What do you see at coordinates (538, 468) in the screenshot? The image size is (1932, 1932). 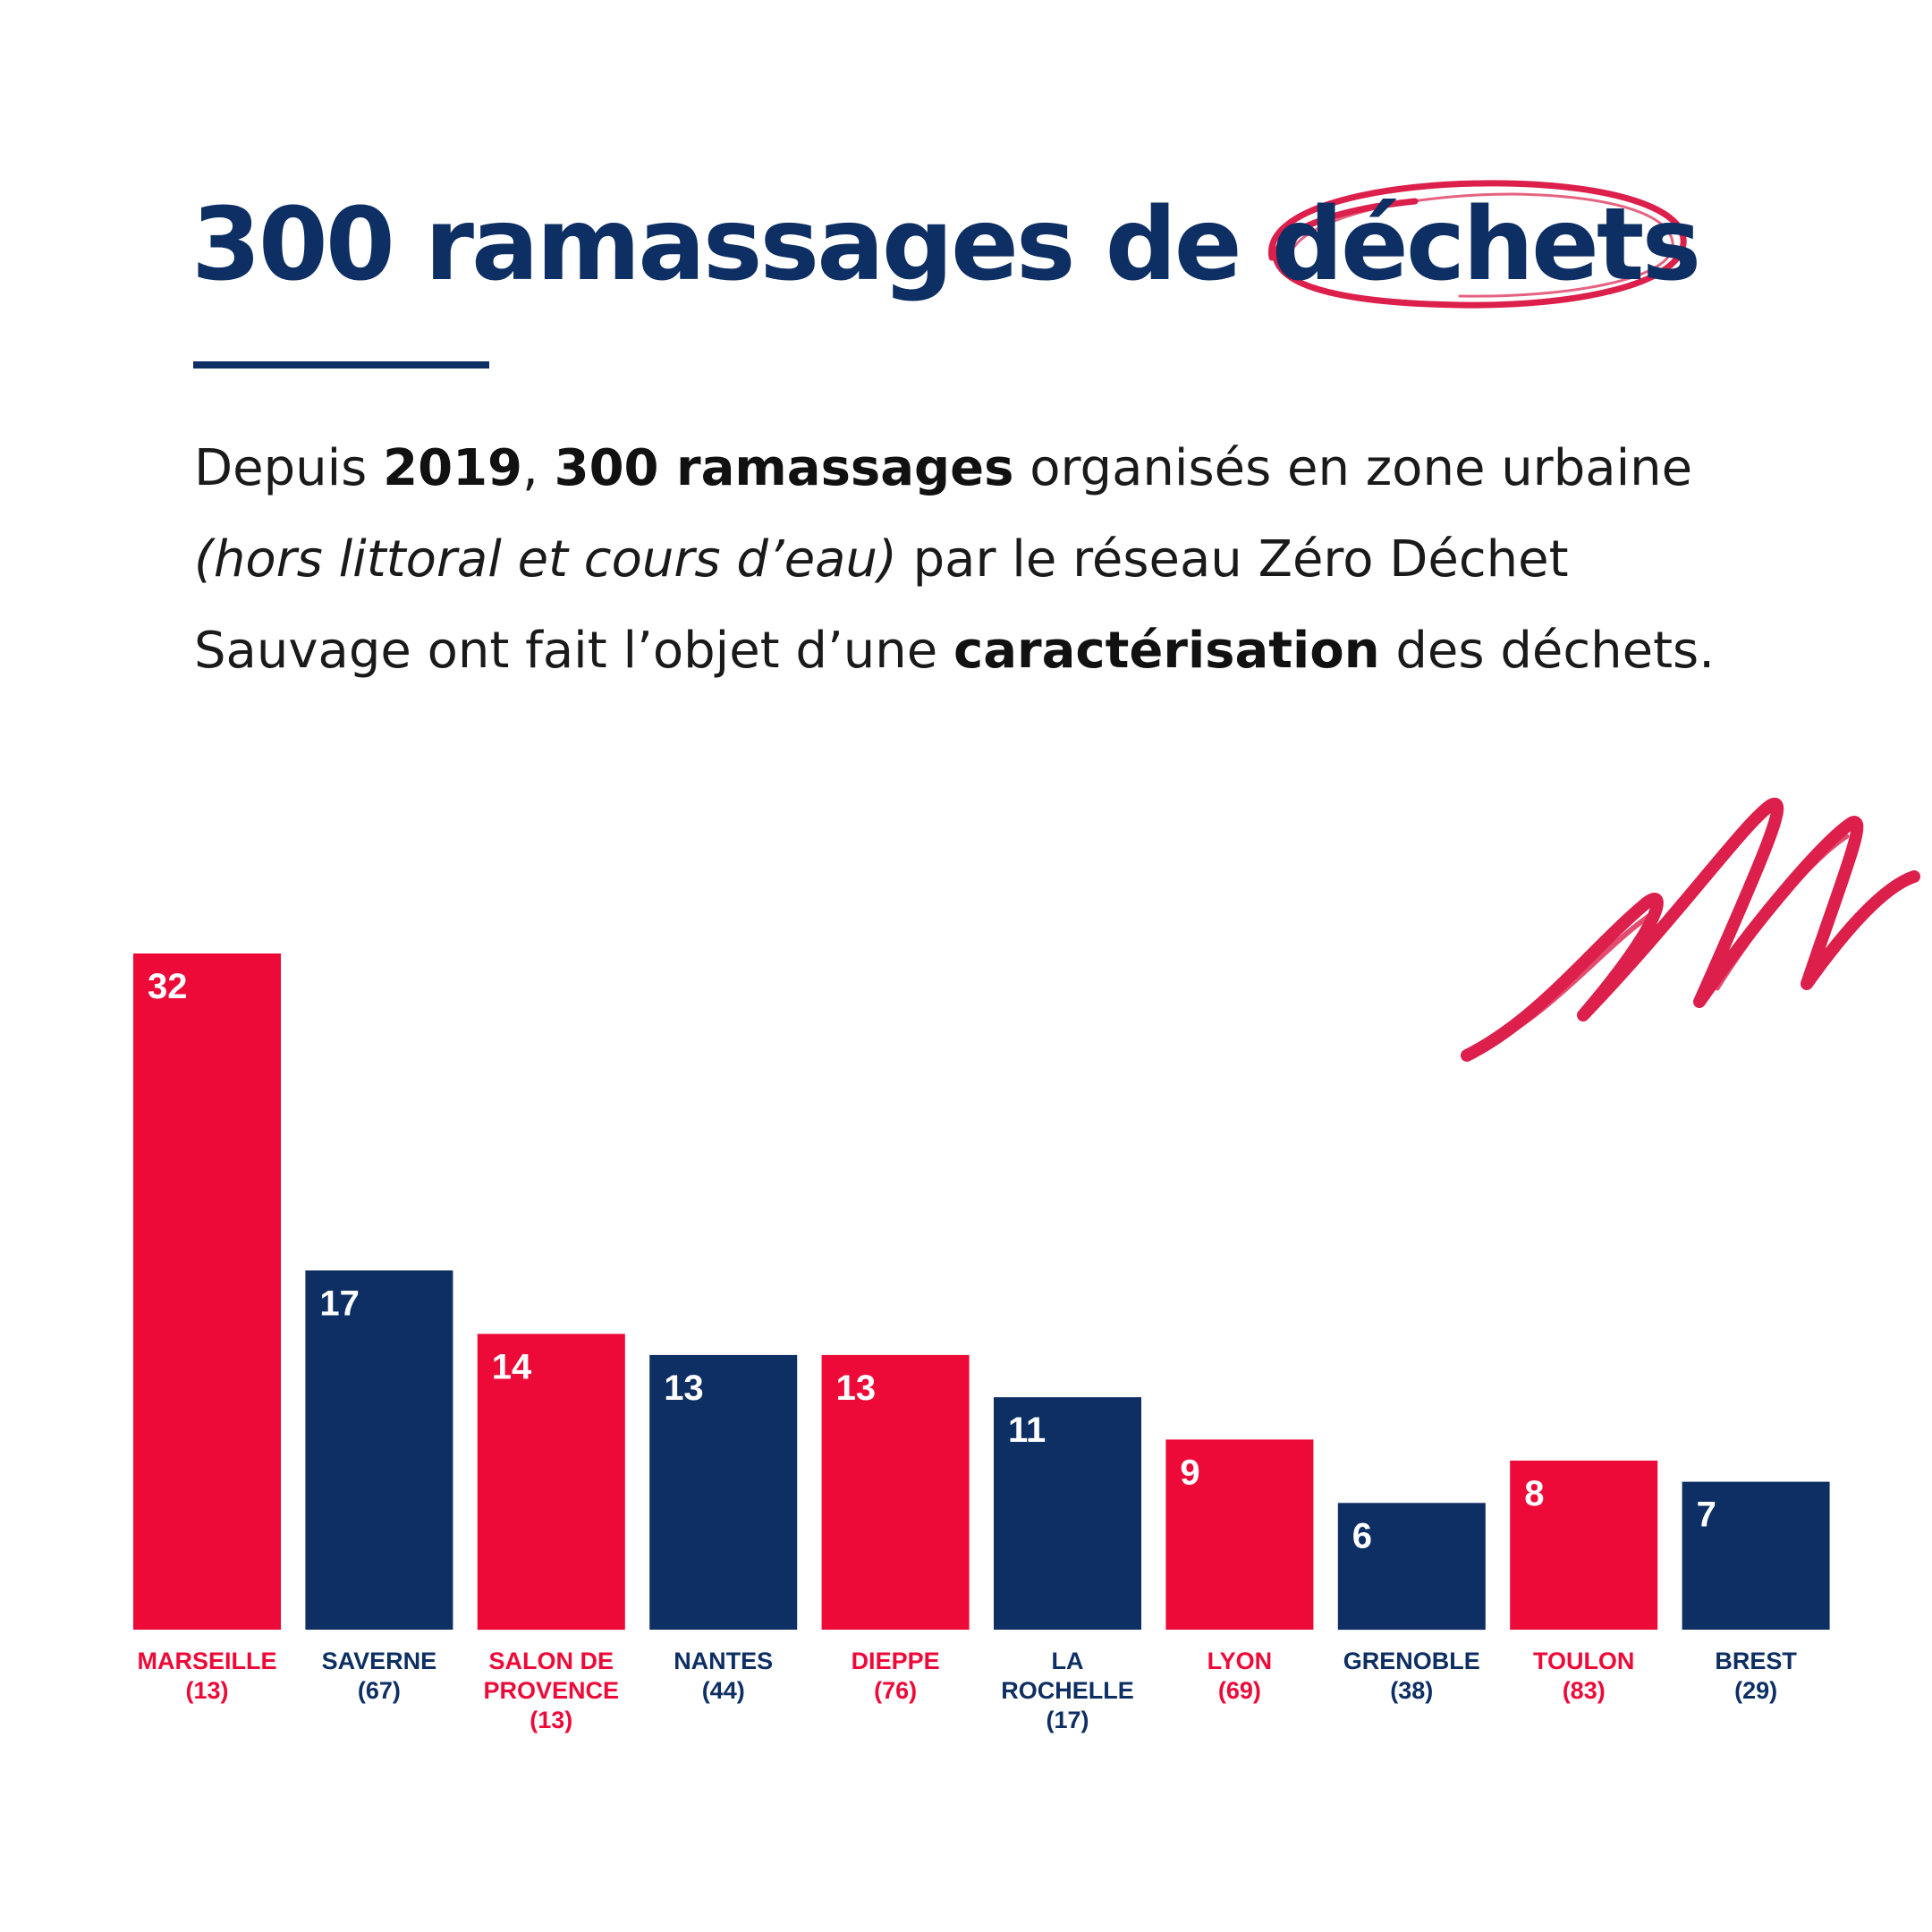 I see `intro-text-2: ,` at bounding box center [538, 468].